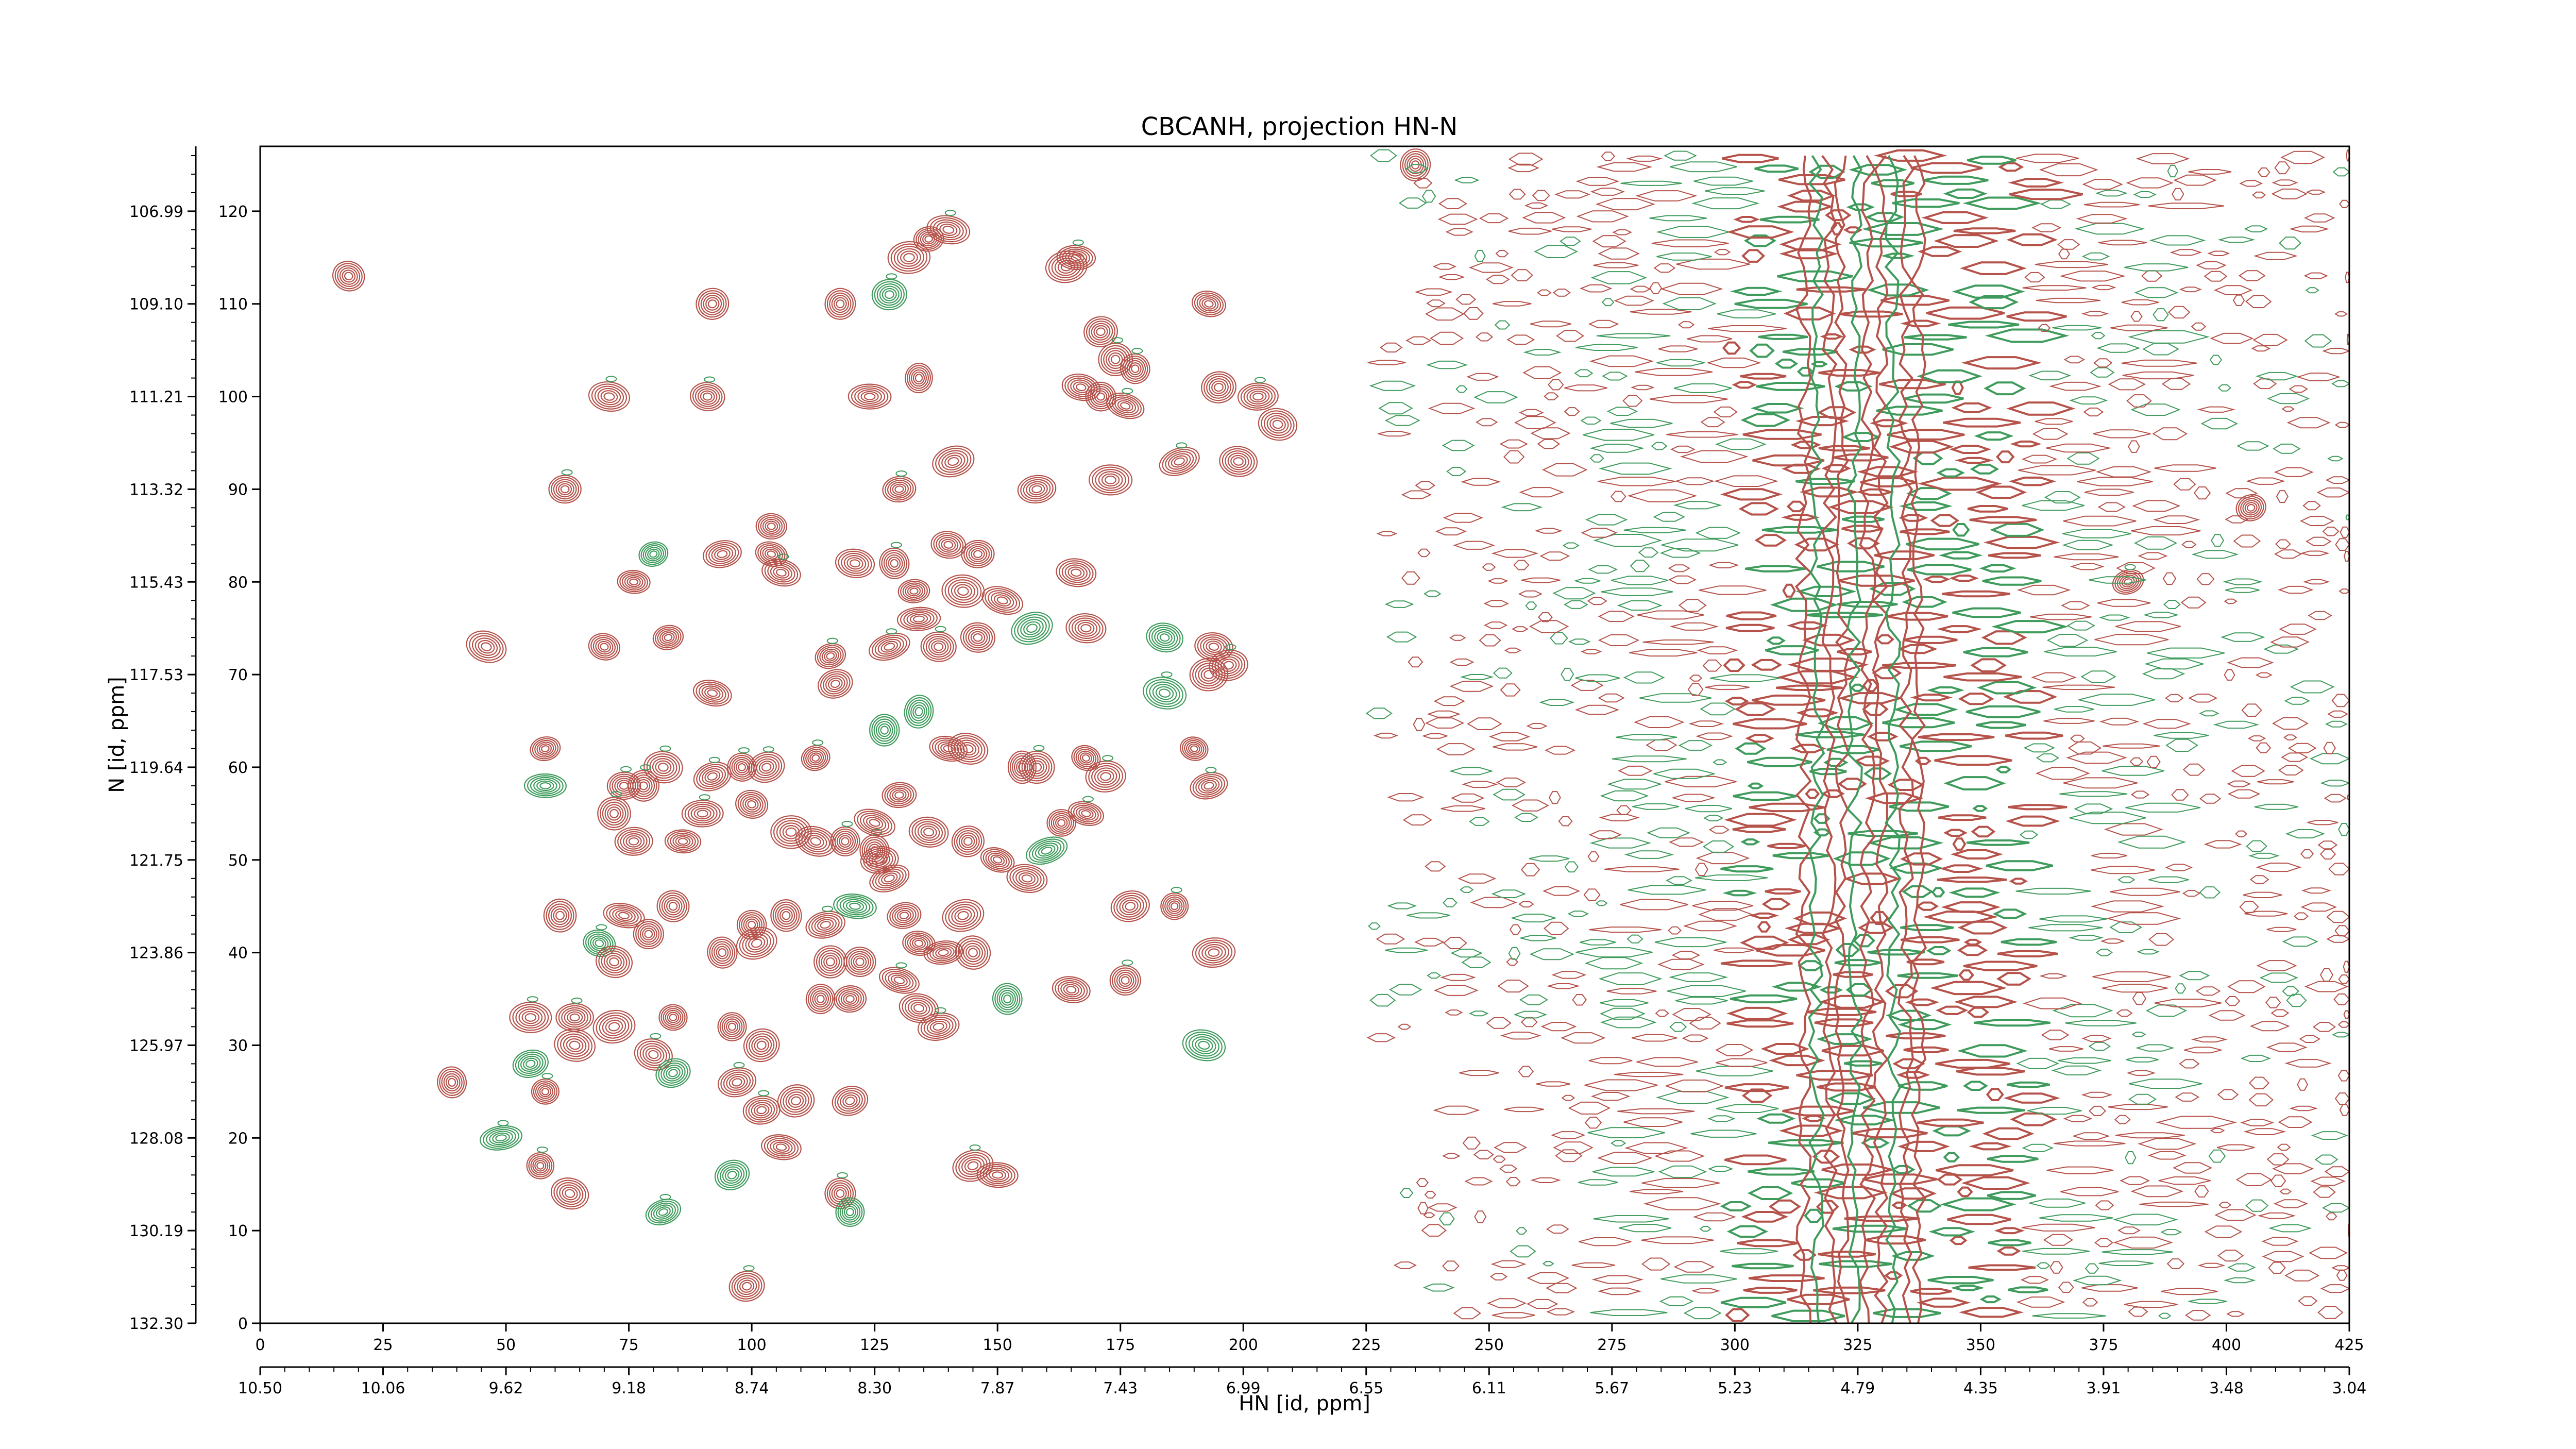  What do you see at coordinates (1078, 242) in the screenshot?
I see `peak-9-neg-lobe` at bounding box center [1078, 242].